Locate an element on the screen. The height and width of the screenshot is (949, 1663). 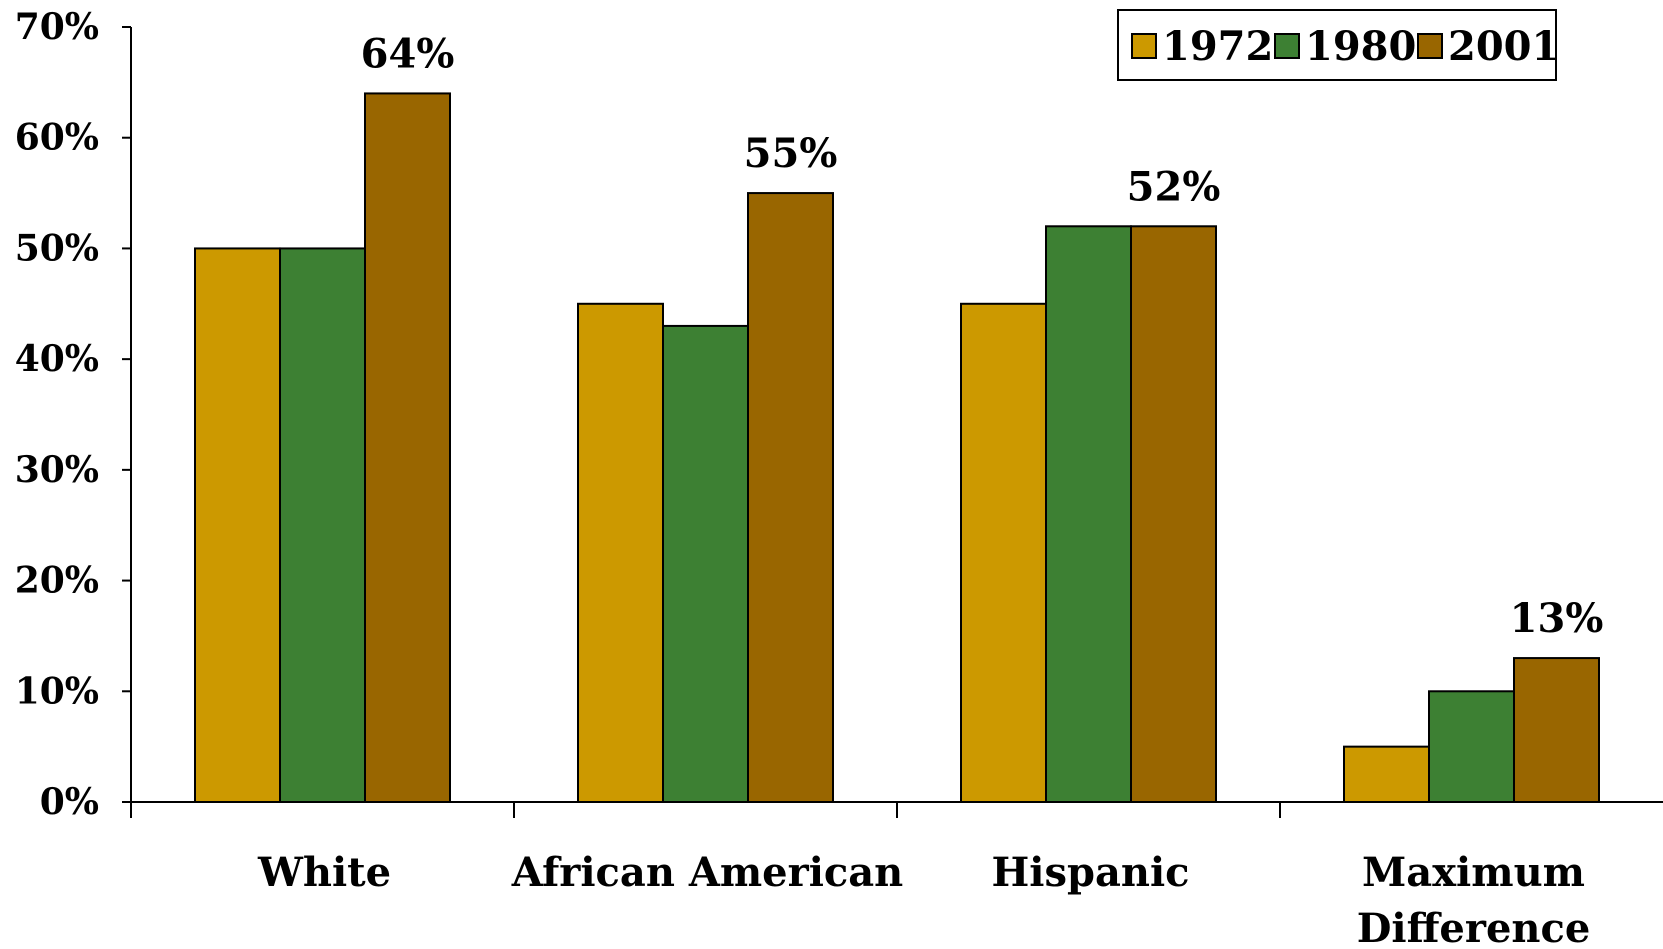
y-tick-label: 30% is located at coordinates (57, 470).